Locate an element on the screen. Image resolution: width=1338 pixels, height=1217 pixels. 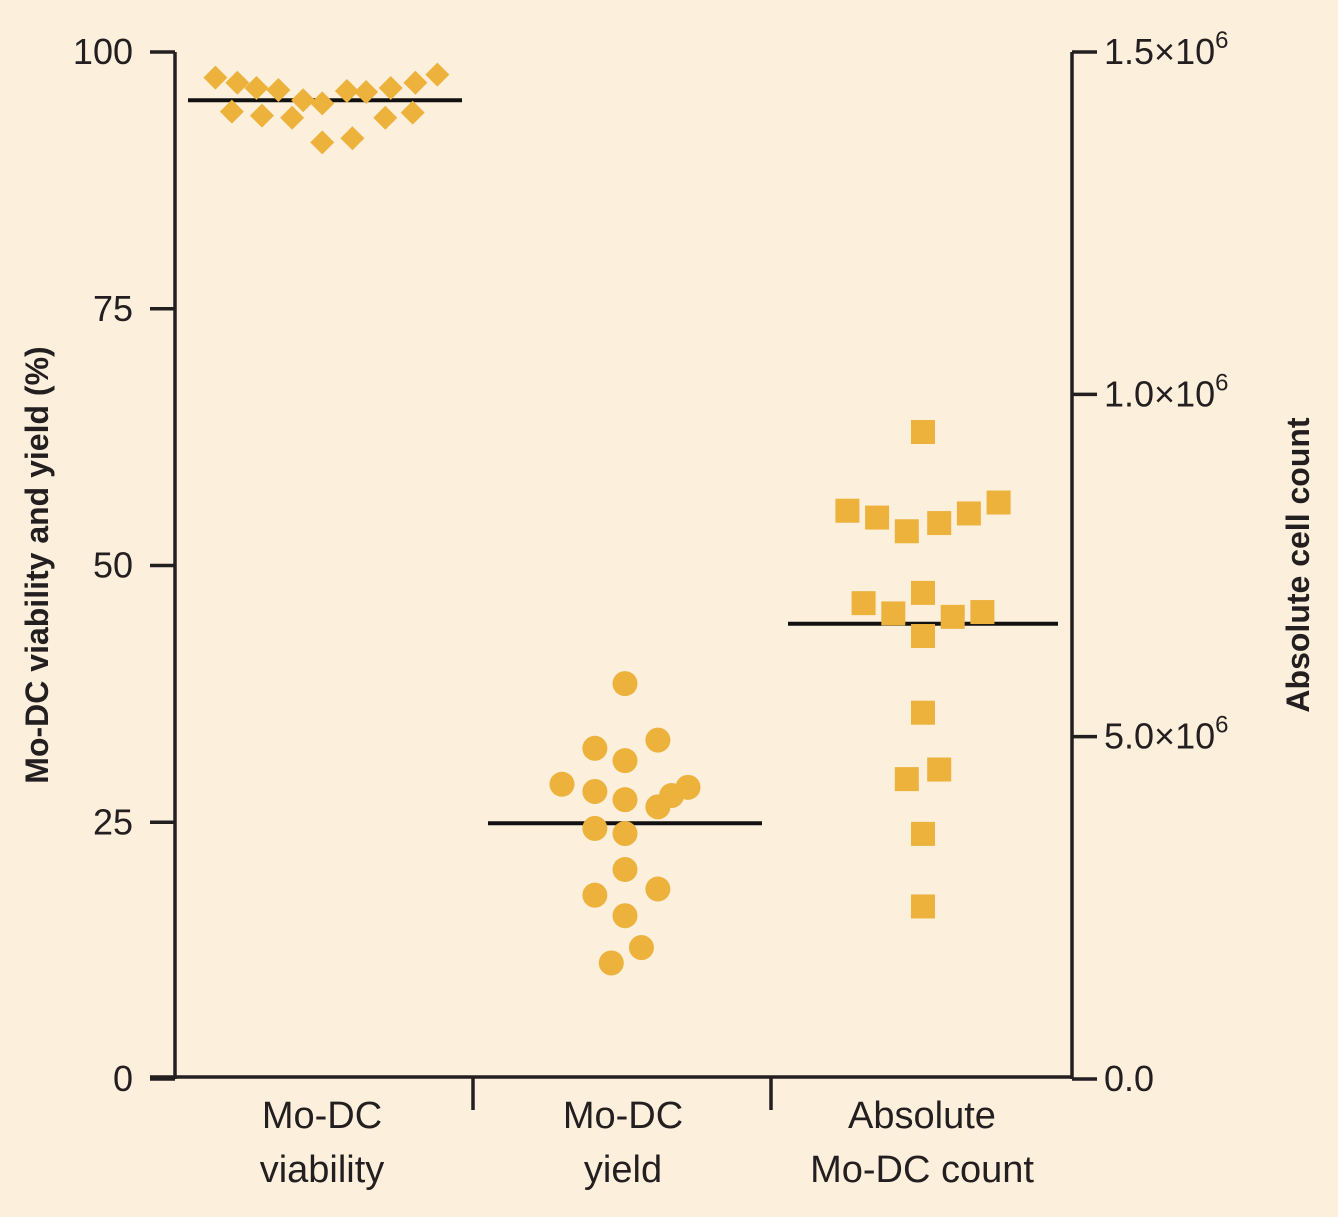
left-y-tick-label: 100 is located at coordinates (103, 51).